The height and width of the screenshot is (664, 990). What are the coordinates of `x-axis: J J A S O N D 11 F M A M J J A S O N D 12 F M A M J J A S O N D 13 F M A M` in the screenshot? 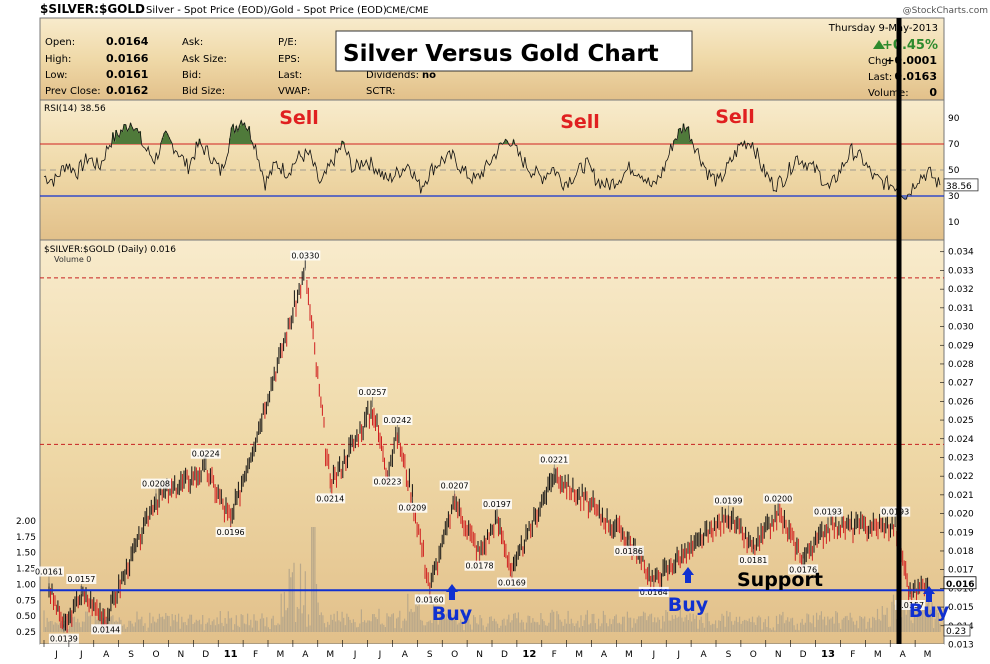 It's located at (487, 650).